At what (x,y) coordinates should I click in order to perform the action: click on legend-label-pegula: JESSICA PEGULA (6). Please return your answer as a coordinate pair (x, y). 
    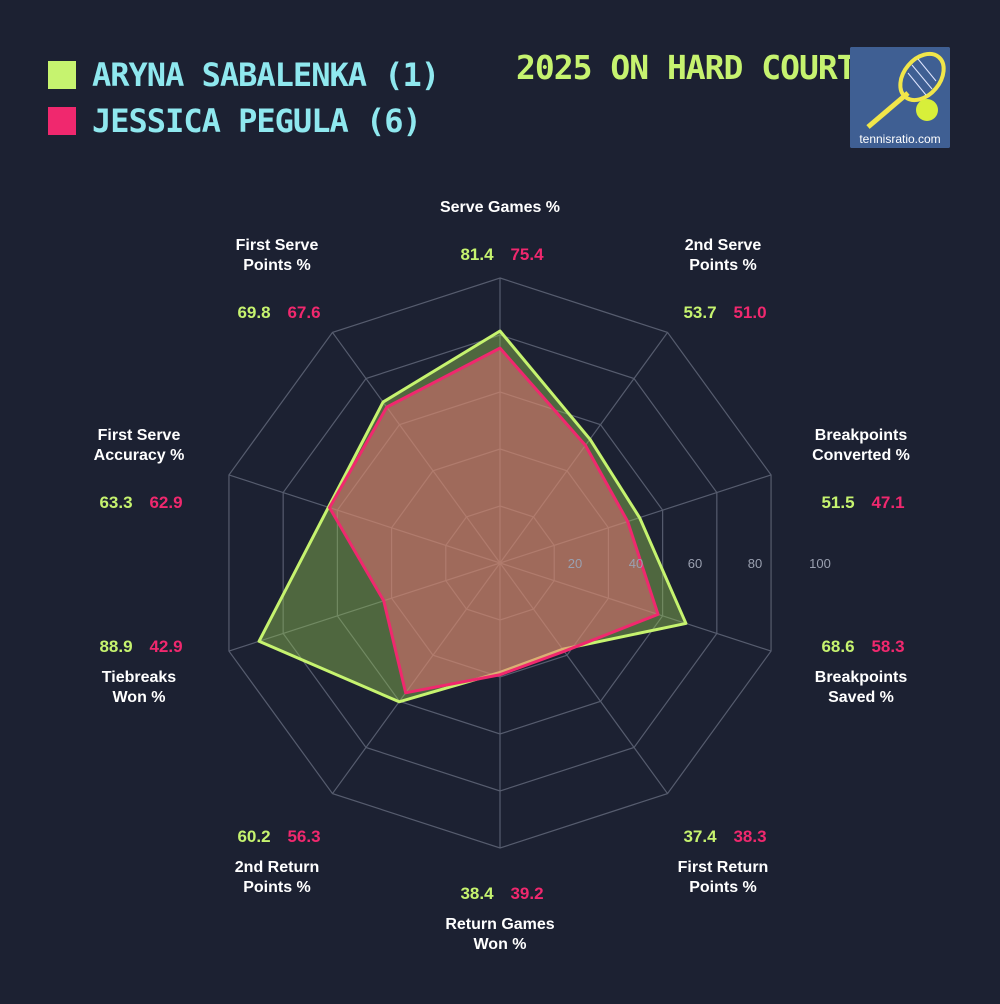
    Looking at the image, I should click on (257, 121).